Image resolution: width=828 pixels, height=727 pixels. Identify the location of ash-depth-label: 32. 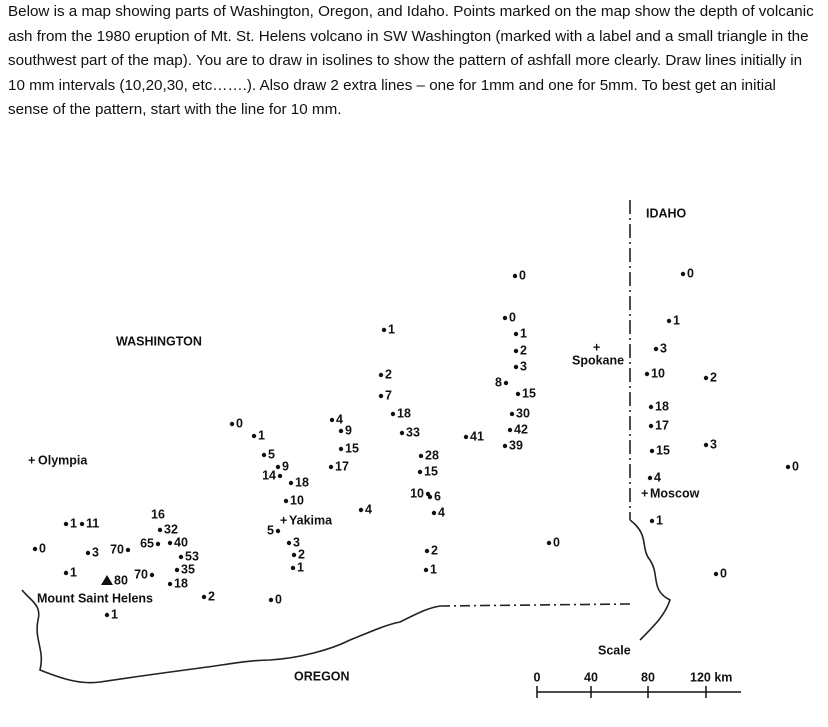
(171, 529).